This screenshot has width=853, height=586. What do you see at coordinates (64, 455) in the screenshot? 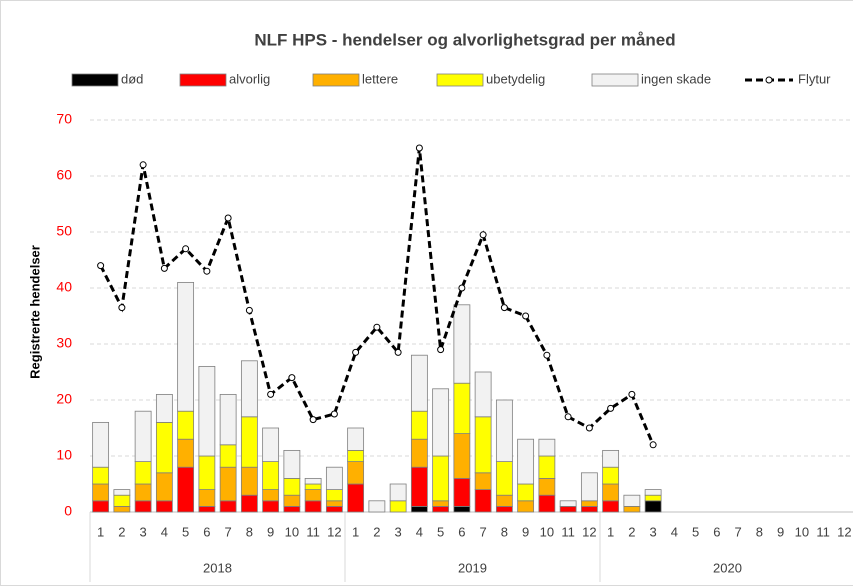
I see `y-tick-label: 10` at bounding box center [64, 455].